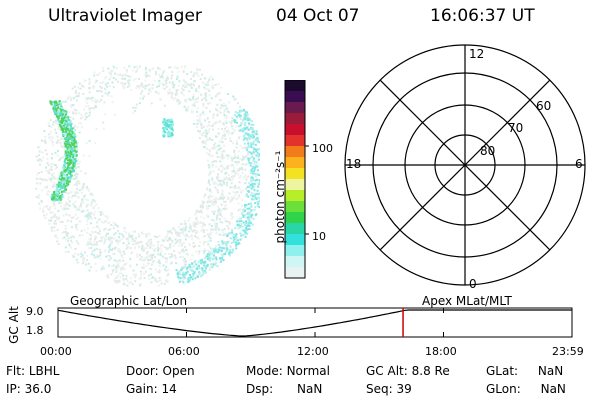 The width and height of the screenshot is (600, 400). Describe the element at coordinates (284, 389) in the screenshot. I see `info-dsp: Dsp: NaN` at that location.